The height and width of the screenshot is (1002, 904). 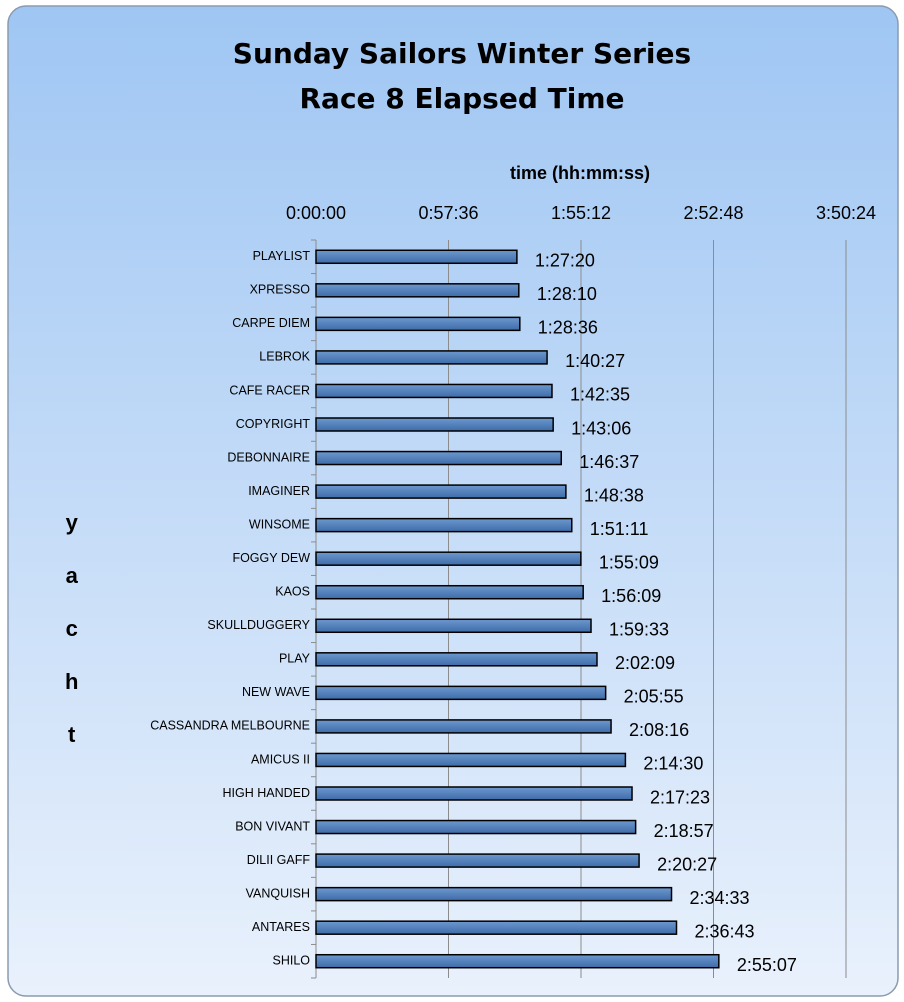 What do you see at coordinates (230, 726) in the screenshot?
I see `y-tick-label: CASSANDRA MELBOURNE` at bounding box center [230, 726].